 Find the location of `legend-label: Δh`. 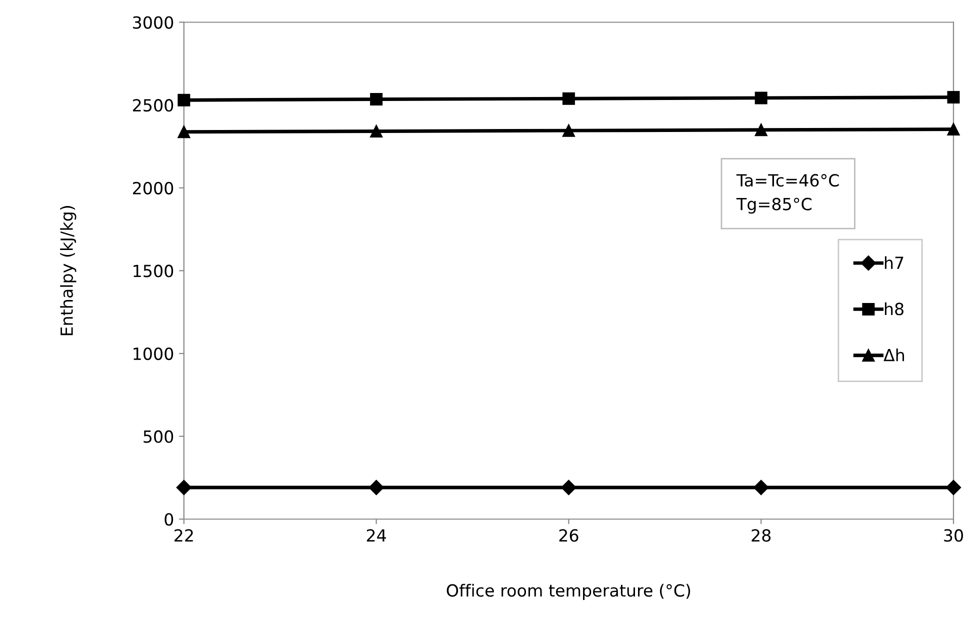

legend-label: Δh is located at coordinates (894, 355).